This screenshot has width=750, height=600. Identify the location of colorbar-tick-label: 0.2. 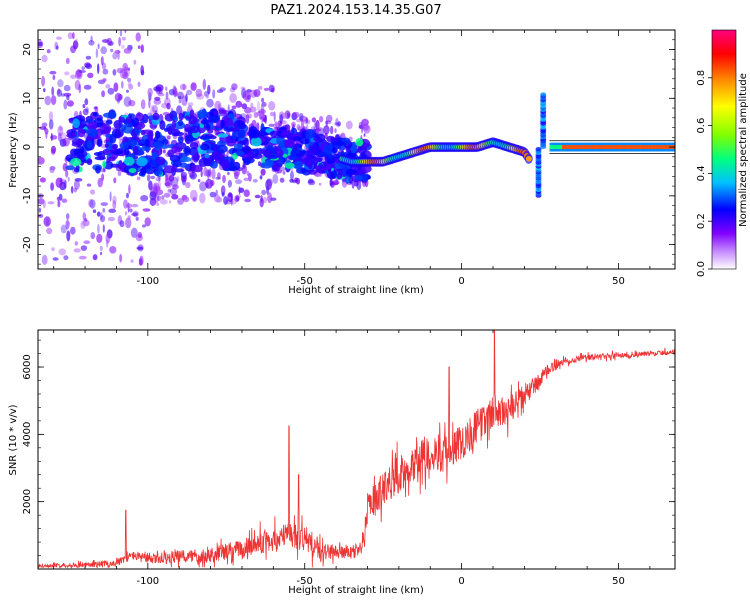
(701, 221).